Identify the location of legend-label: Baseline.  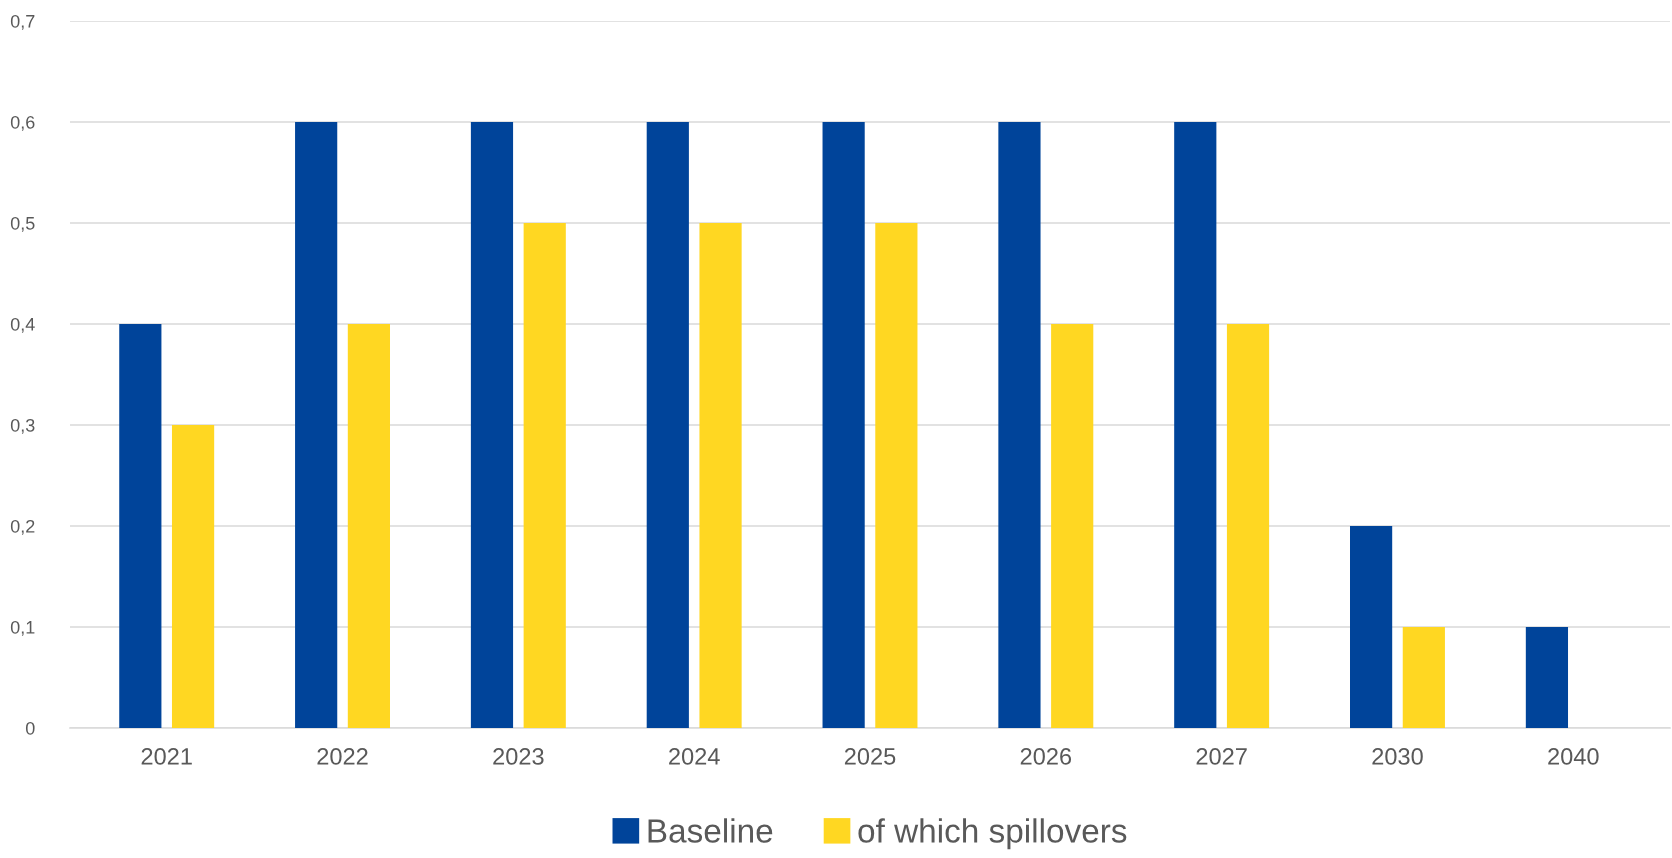
(710, 830).